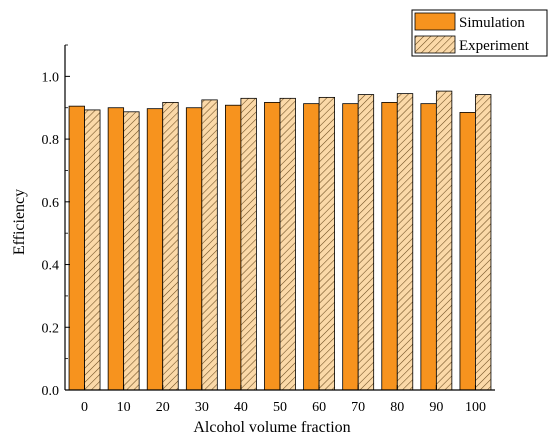  What do you see at coordinates (397, 407) in the screenshot?
I see `x-tick-label: 80` at bounding box center [397, 407].